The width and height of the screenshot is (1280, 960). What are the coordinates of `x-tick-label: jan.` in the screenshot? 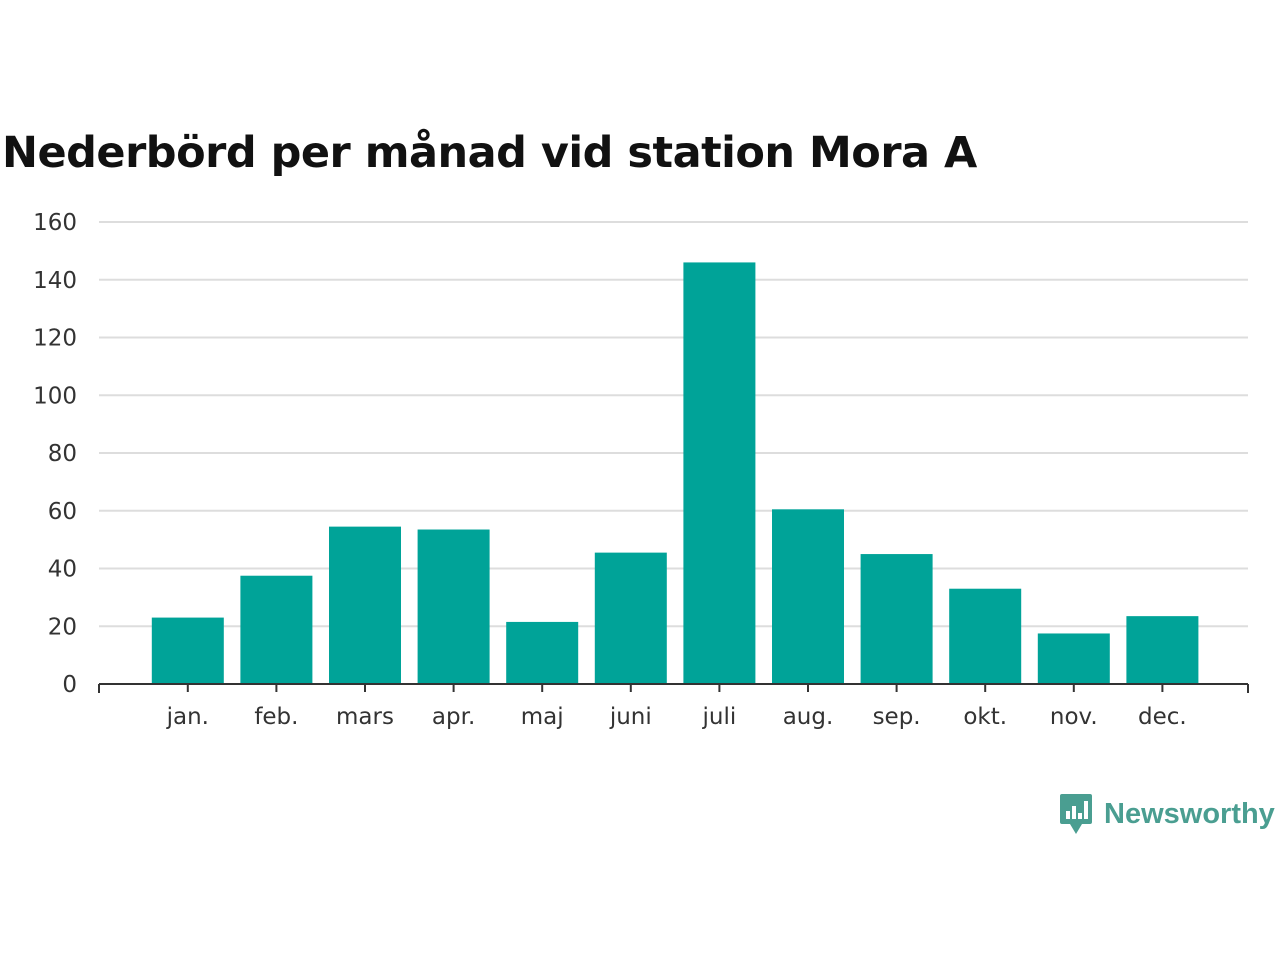 It's located at (187, 717).